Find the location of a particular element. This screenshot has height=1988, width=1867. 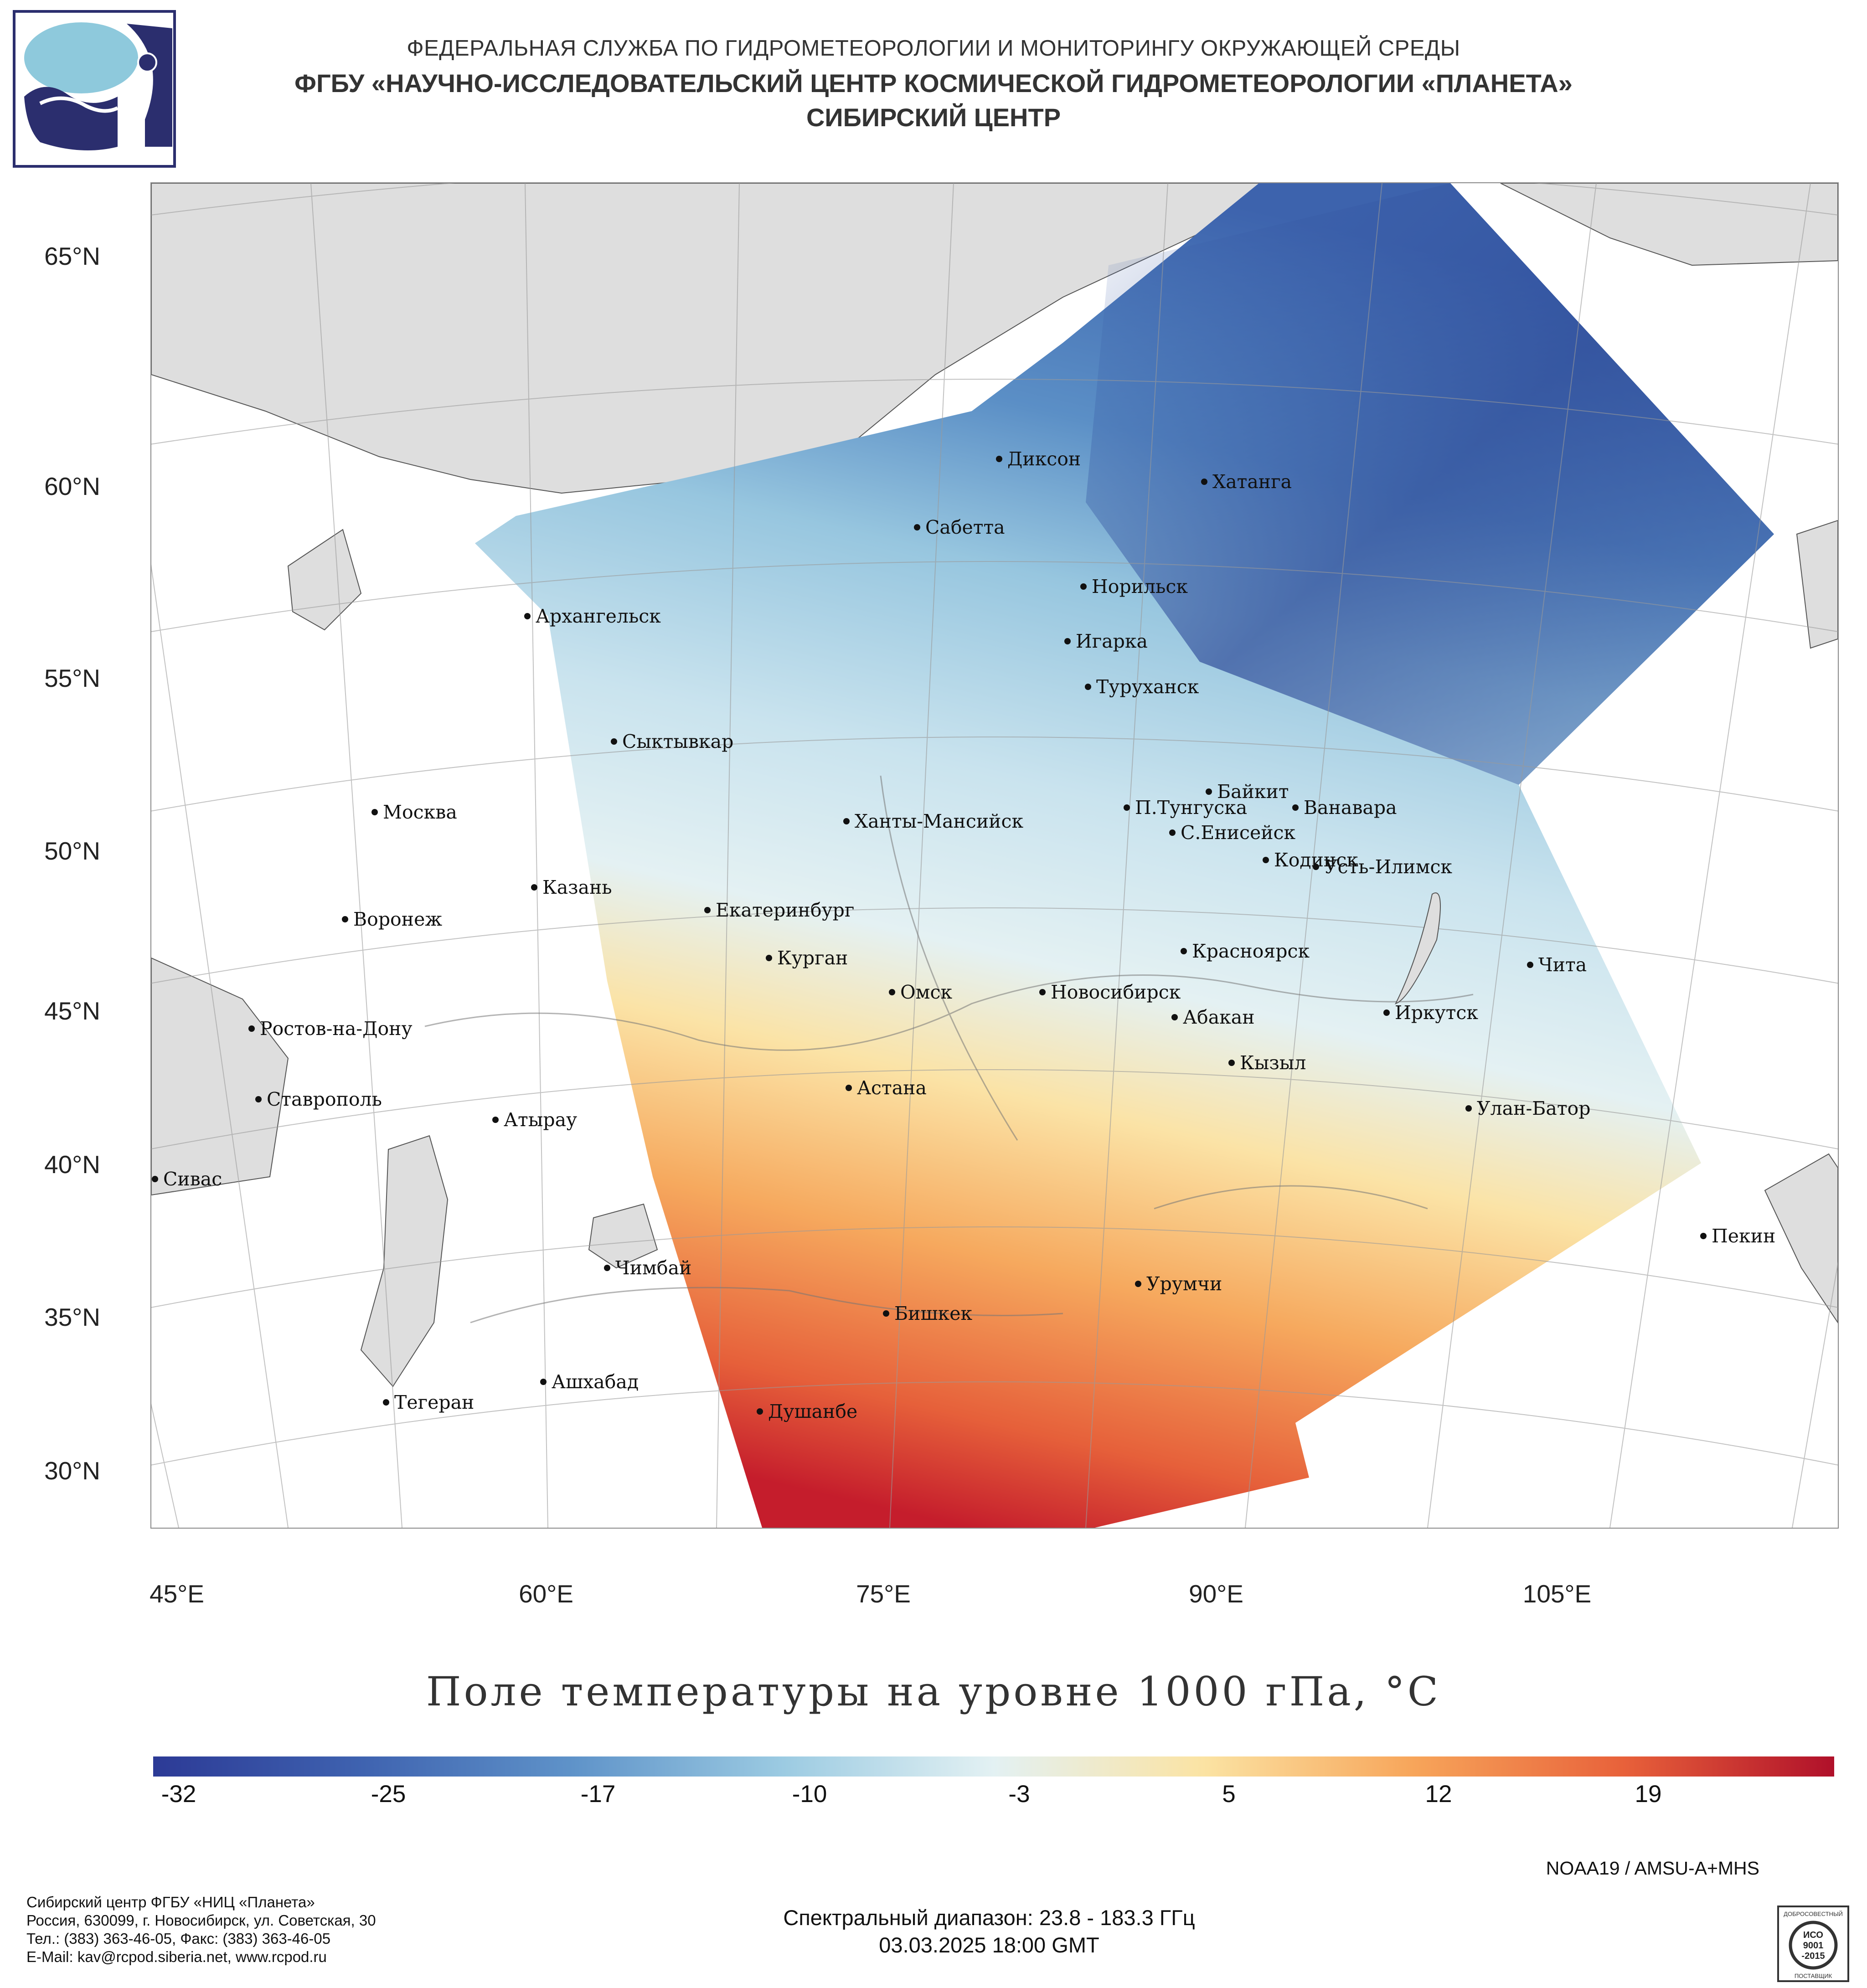

cold-core is located at coordinates (1430, 484).